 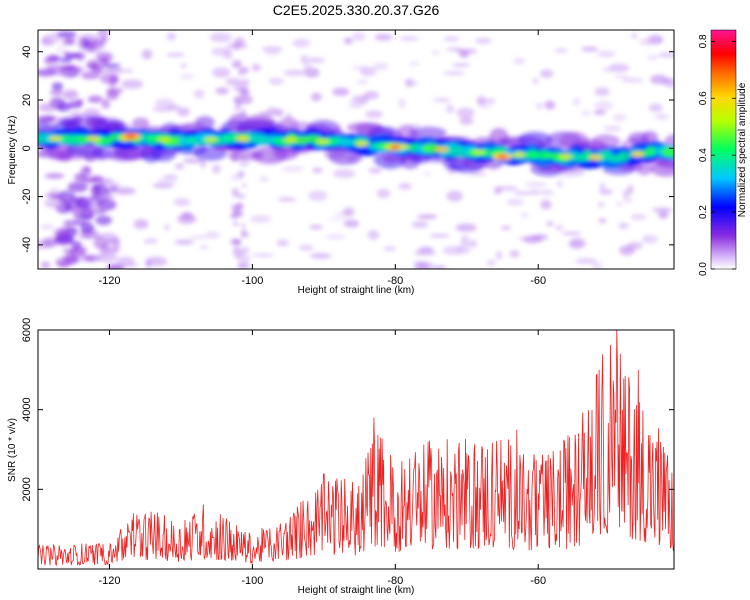 I want to click on y-tick-label: 6000, so click(x=27, y=330).